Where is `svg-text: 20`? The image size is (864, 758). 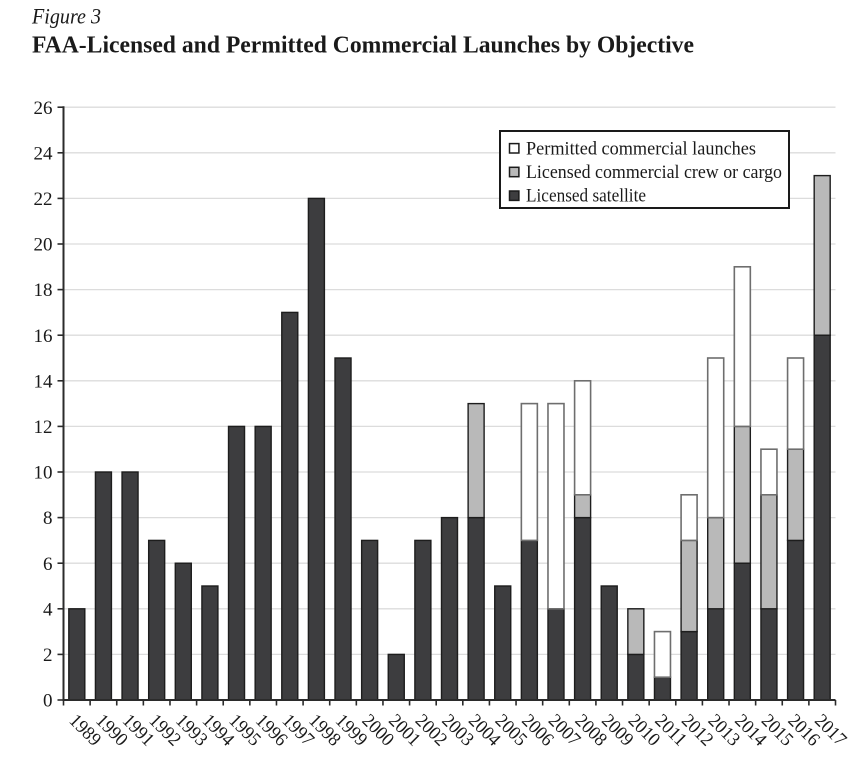
svg-text: 20 is located at coordinates (43, 245).